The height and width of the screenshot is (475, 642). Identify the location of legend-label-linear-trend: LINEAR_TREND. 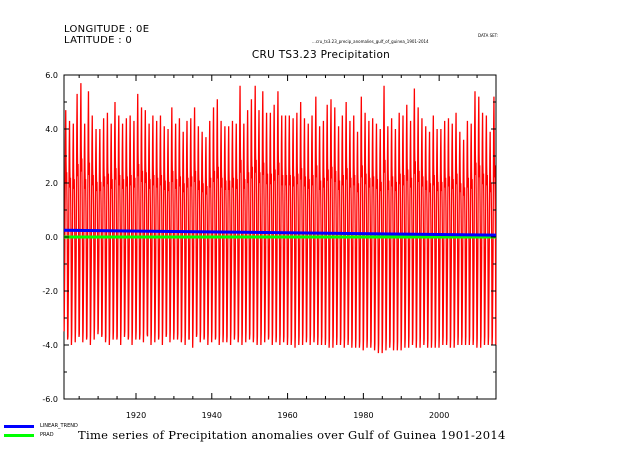
(59, 426).